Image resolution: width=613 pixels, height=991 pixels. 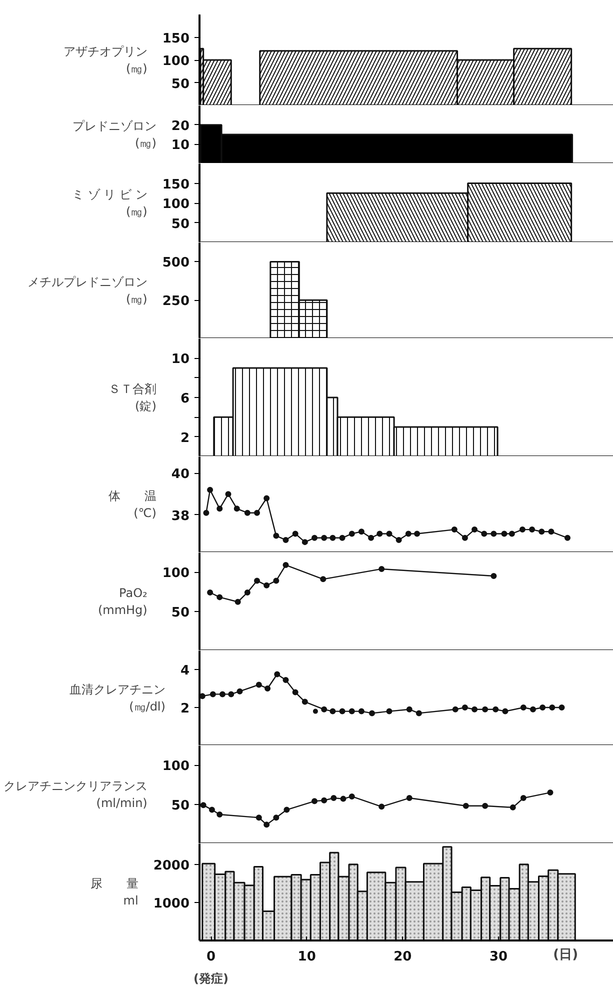 I want to click on y-tick-label: 250, so click(x=176, y=302).